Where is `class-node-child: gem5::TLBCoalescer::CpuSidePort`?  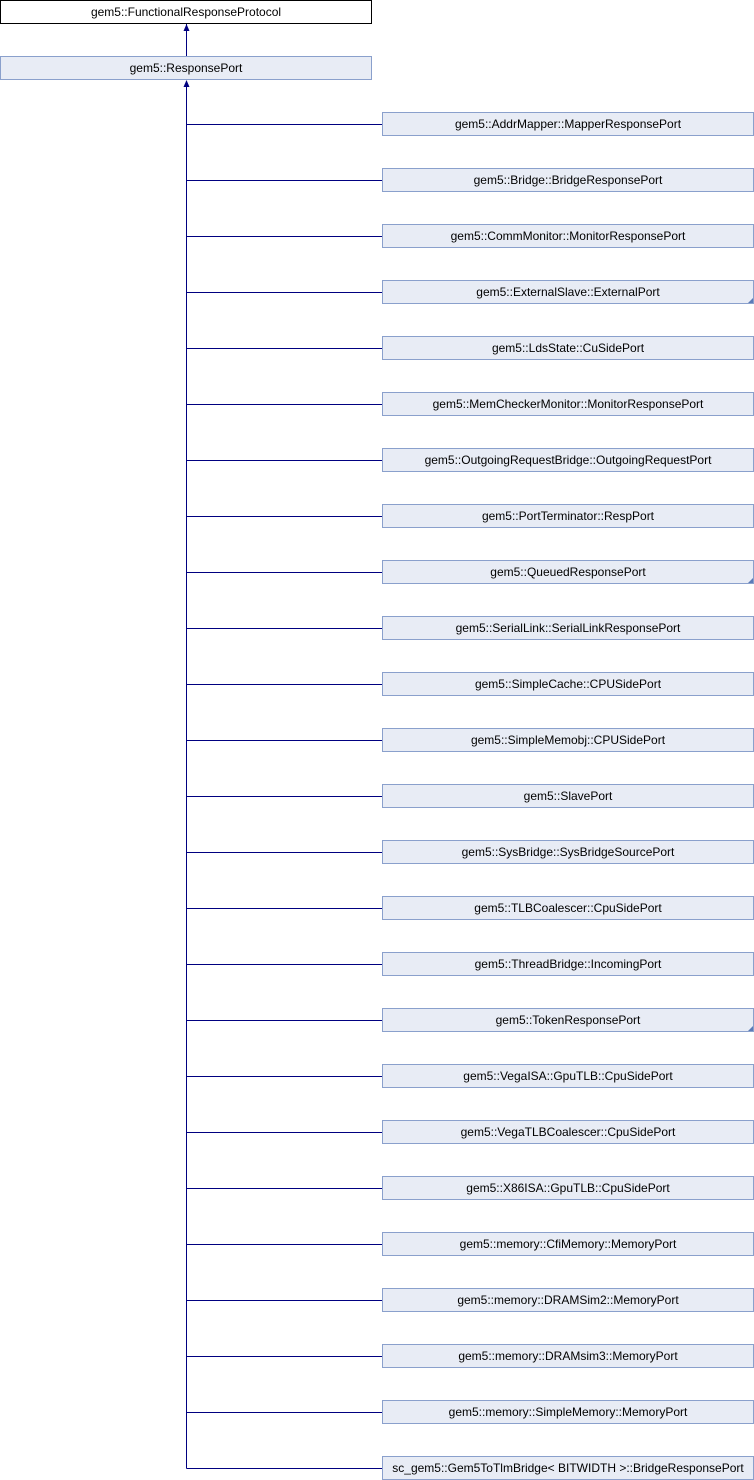 class-node-child: gem5::TLBCoalescer::CpuSidePort is located at coordinates (568, 908).